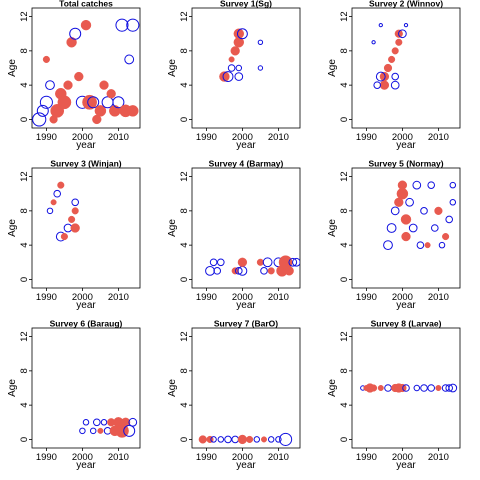 Image resolution: width=480 pixels, height=480 pixels. What do you see at coordinates (366, 137) in the screenshot?
I see `x-tick-label: 1990` at bounding box center [366, 137].